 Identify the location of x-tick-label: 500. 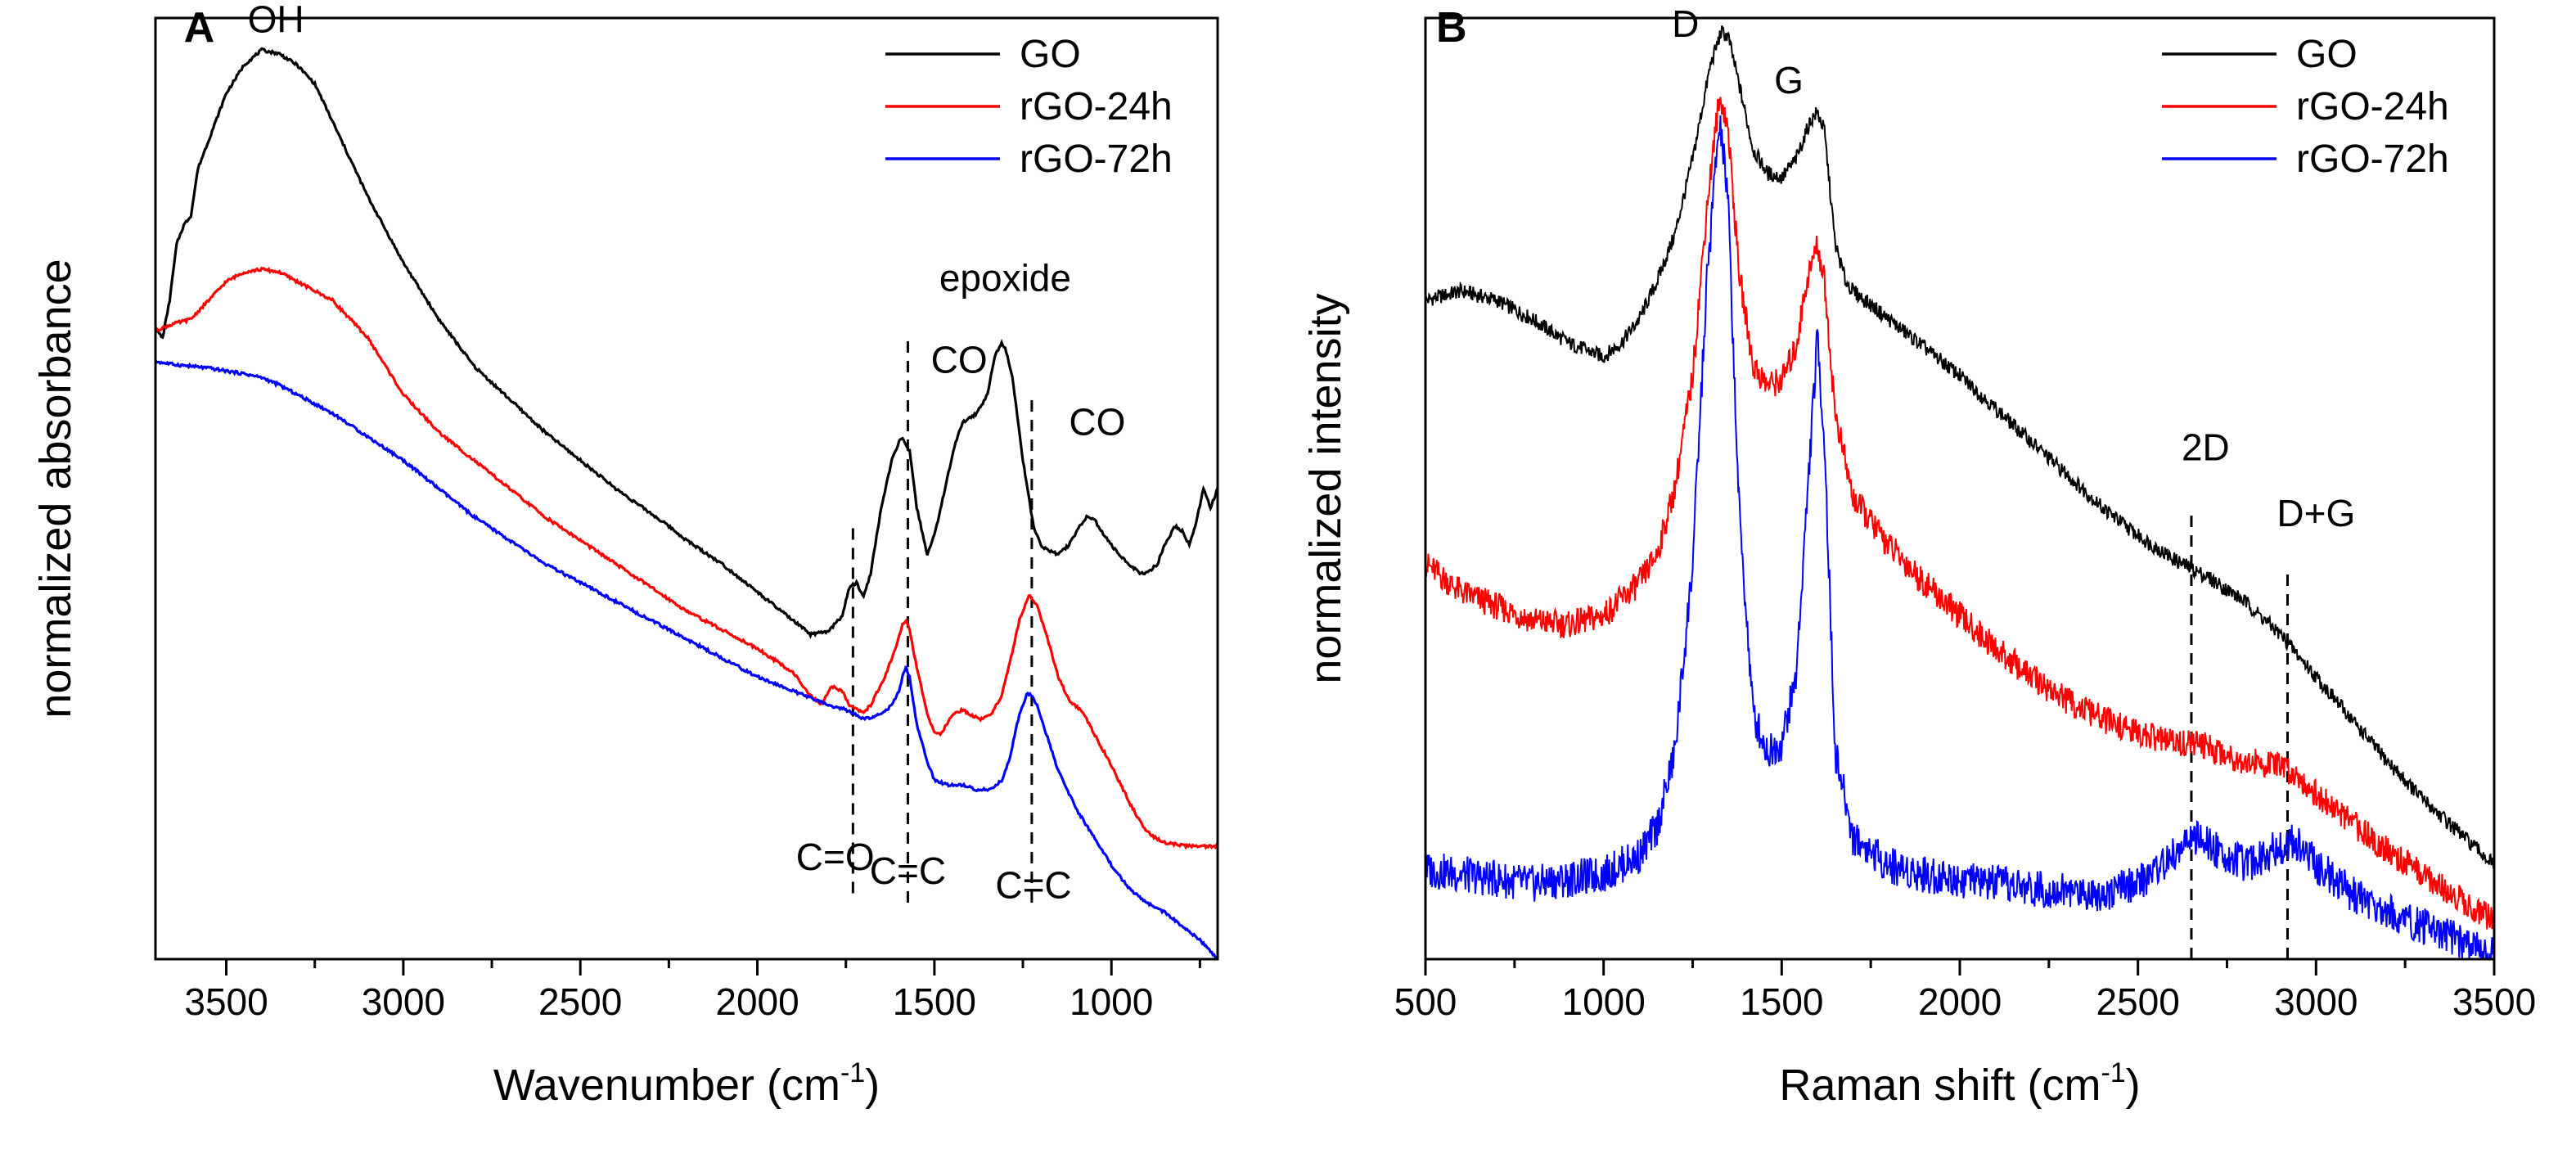
(1425, 1002).